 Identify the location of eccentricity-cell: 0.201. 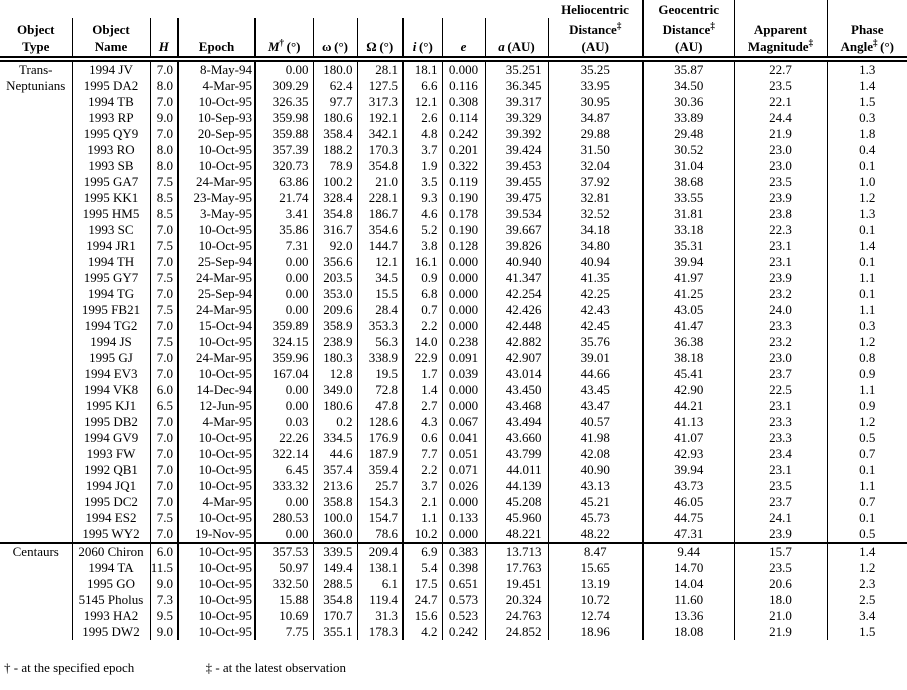
(464, 150).